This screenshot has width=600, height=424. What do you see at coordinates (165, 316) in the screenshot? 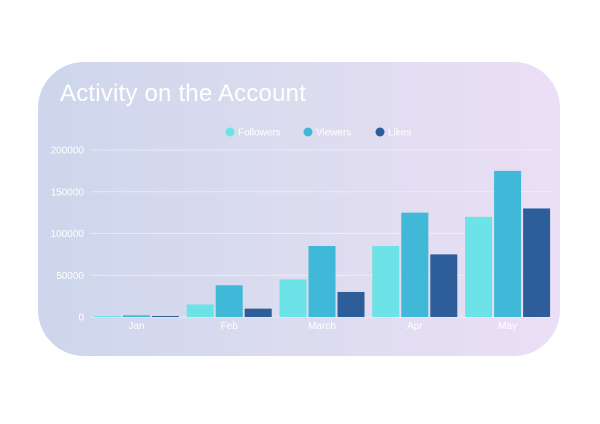
I see `bar-likes-jan` at bounding box center [165, 316].